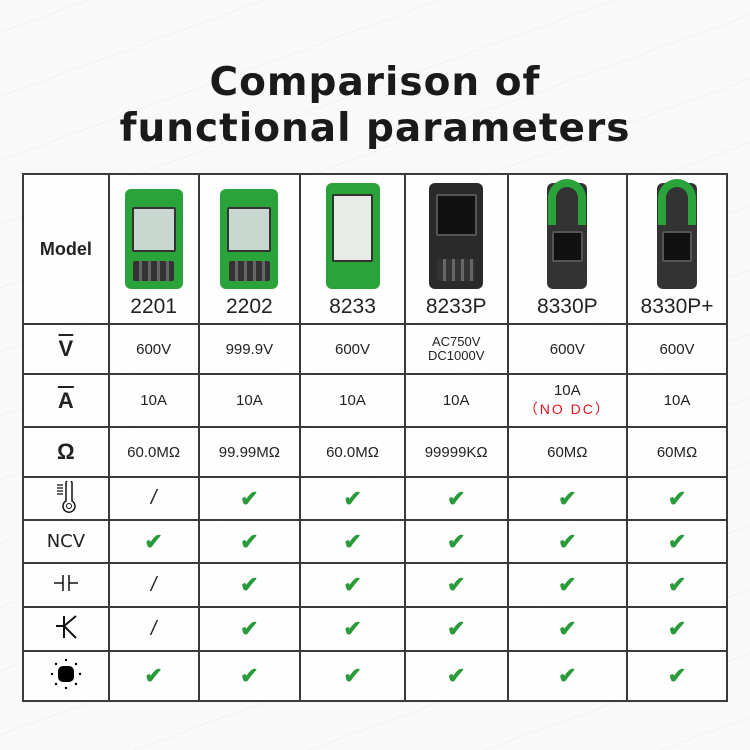  What do you see at coordinates (375, 105) in the screenshot?
I see `page-title: Comparison of functional parameters` at bounding box center [375, 105].